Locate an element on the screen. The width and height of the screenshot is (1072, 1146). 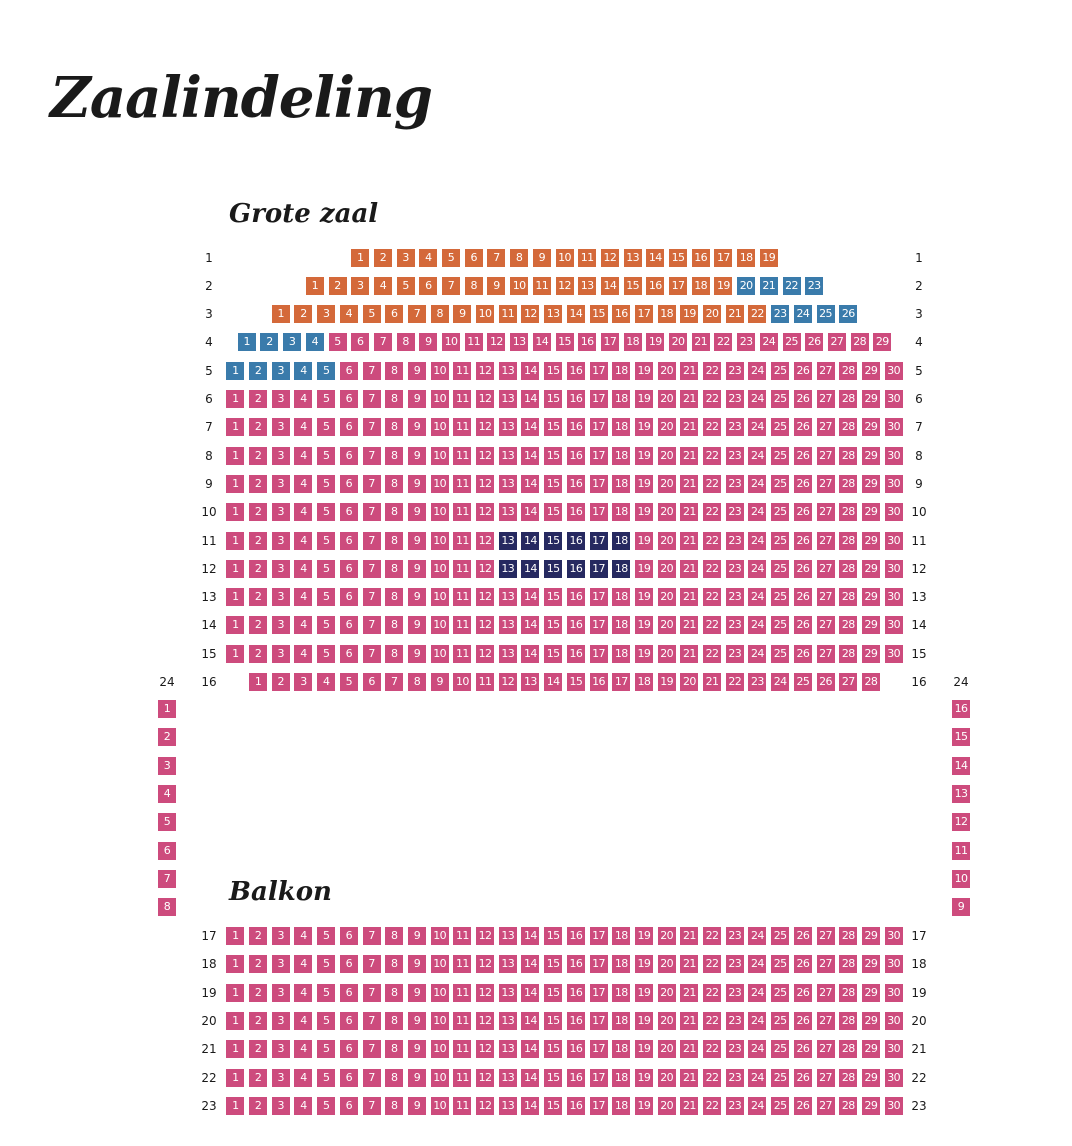
seat-row9-29: 29 is located at coordinates (870, 483).